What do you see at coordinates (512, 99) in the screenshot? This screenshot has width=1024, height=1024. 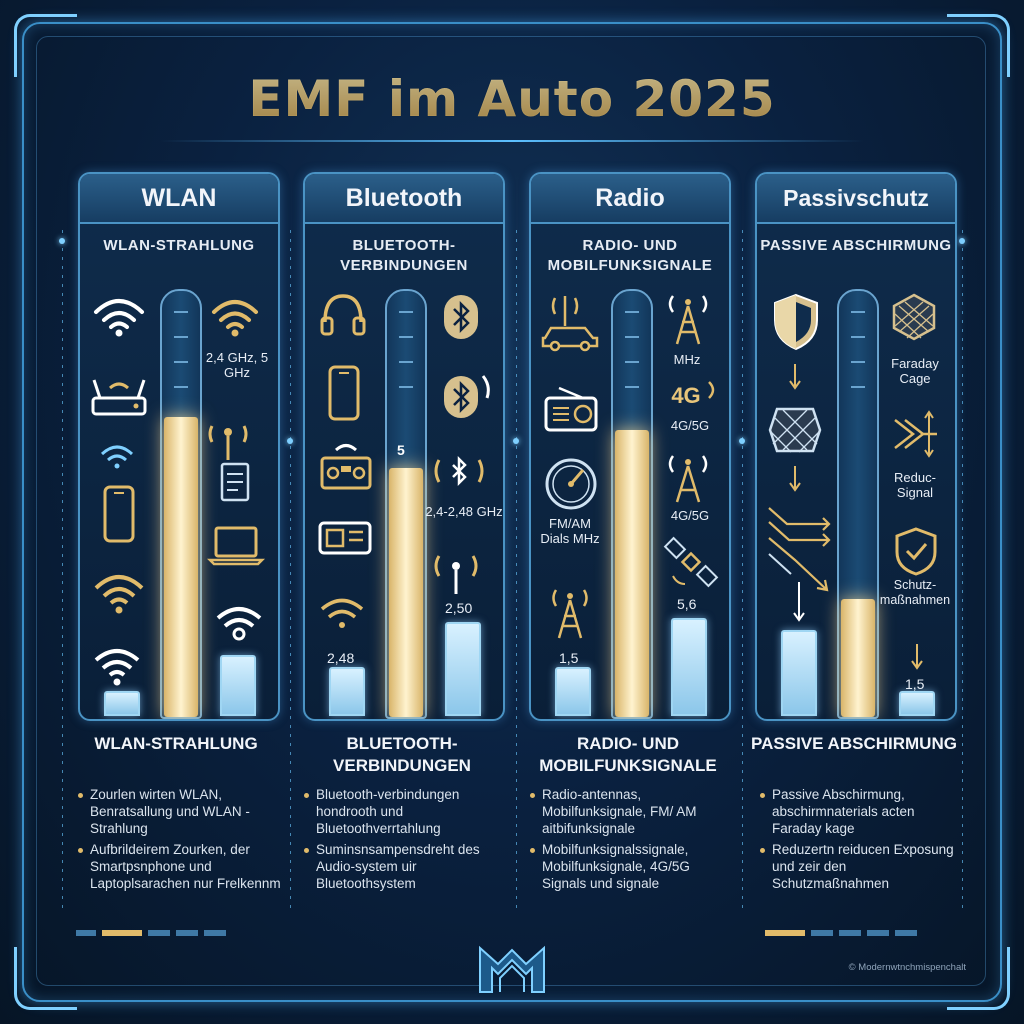 I see `page-title: EMF im Auto 2025` at bounding box center [512, 99].